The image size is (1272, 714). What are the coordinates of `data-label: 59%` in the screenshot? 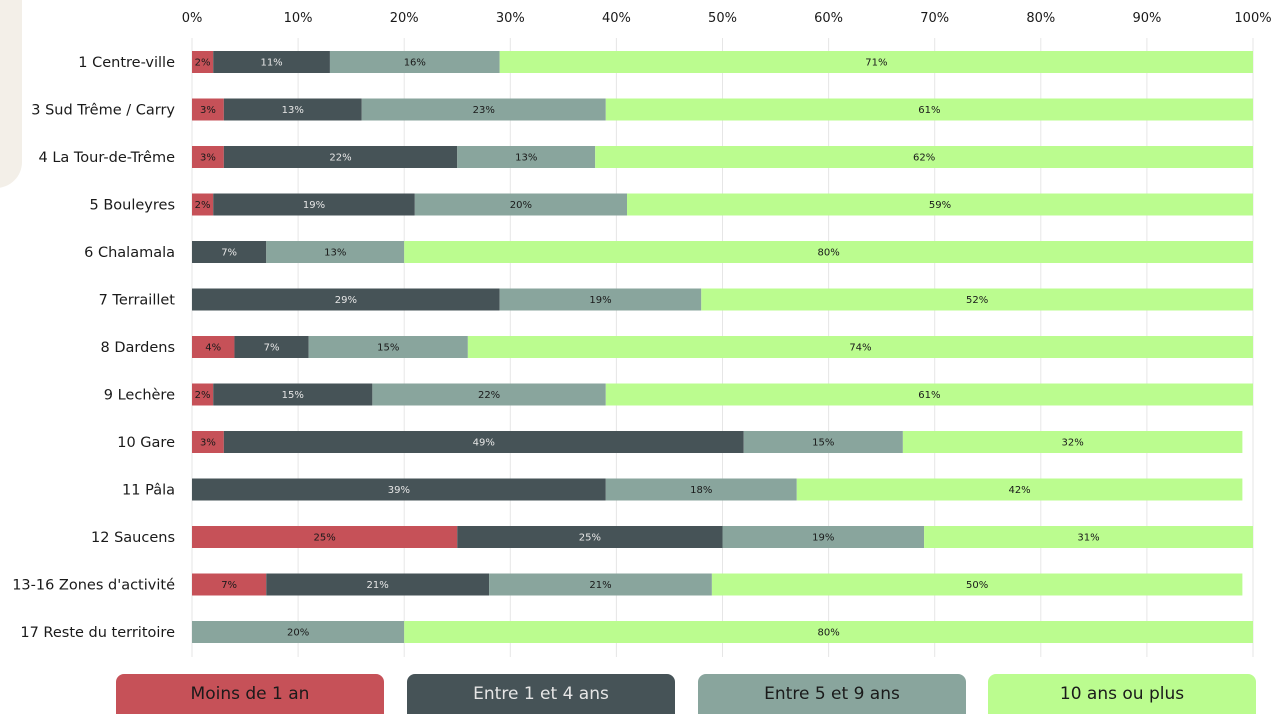 It's located at (940, 205).